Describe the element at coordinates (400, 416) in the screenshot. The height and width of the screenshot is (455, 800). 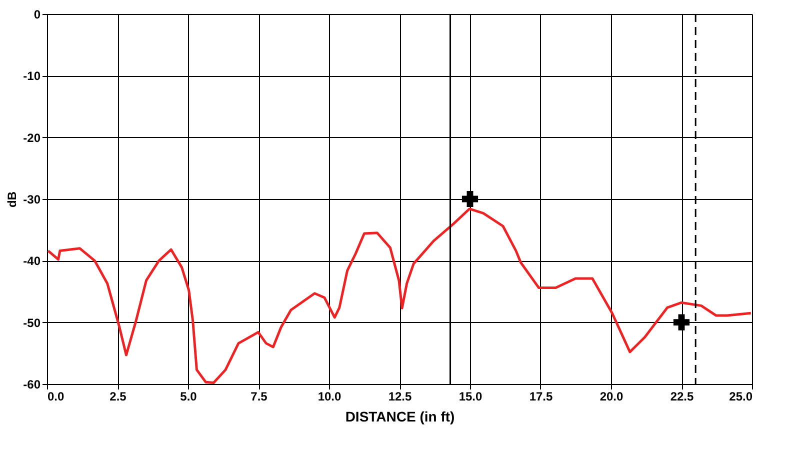
I see `x-axis-title: DISTANCE (in ft)` at that location.